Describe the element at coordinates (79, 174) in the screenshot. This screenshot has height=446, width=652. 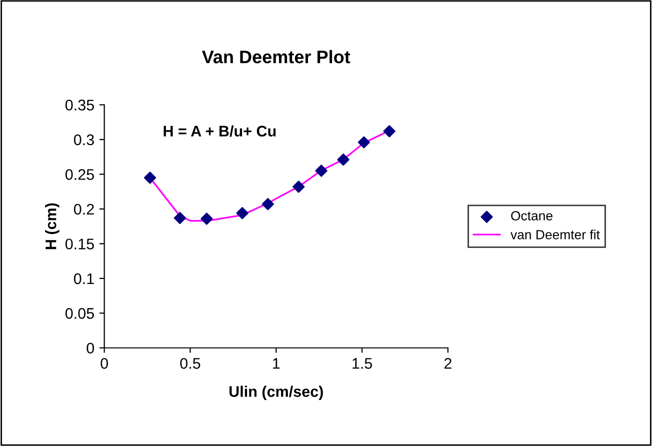
I see `y-tick-label: 0.25` at that location.